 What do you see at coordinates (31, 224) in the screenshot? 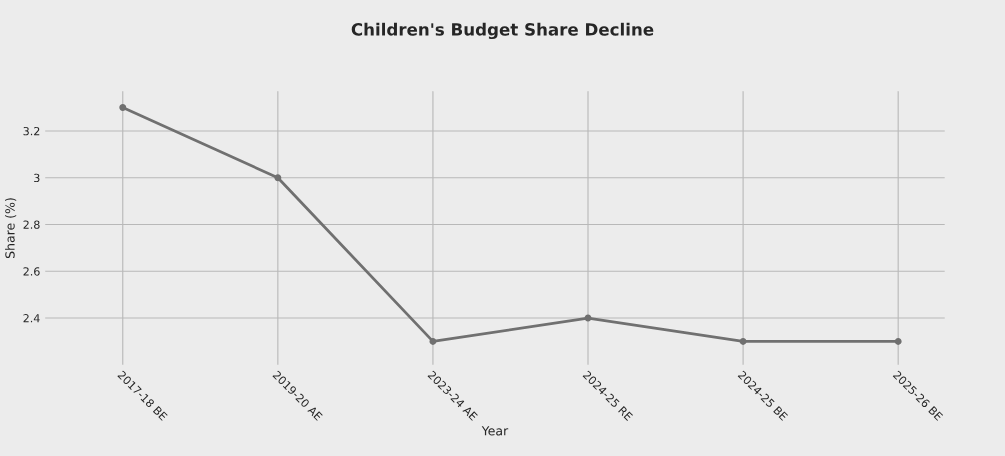
I see `y-tick-label: 2.8` at bounding box center [31, 224].